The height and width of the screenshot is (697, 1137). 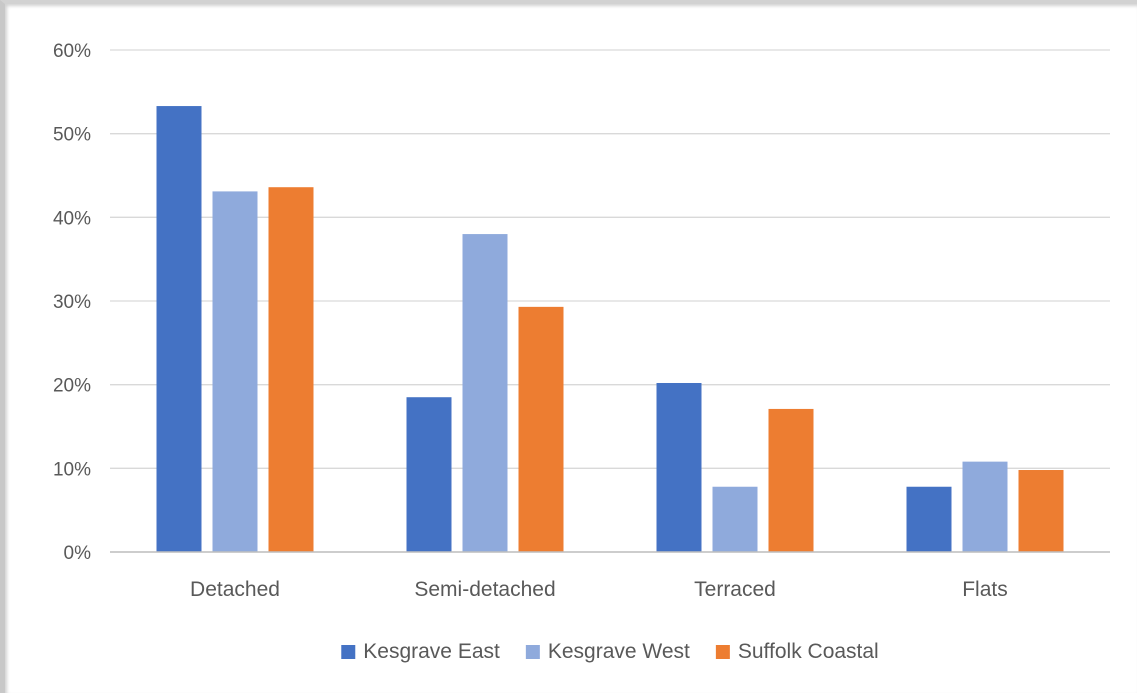 What do you see at coordinates (735, 519) in the screenshot?
I see `bar-kesgrave-west-terraced` at bounding box center [735, 519].